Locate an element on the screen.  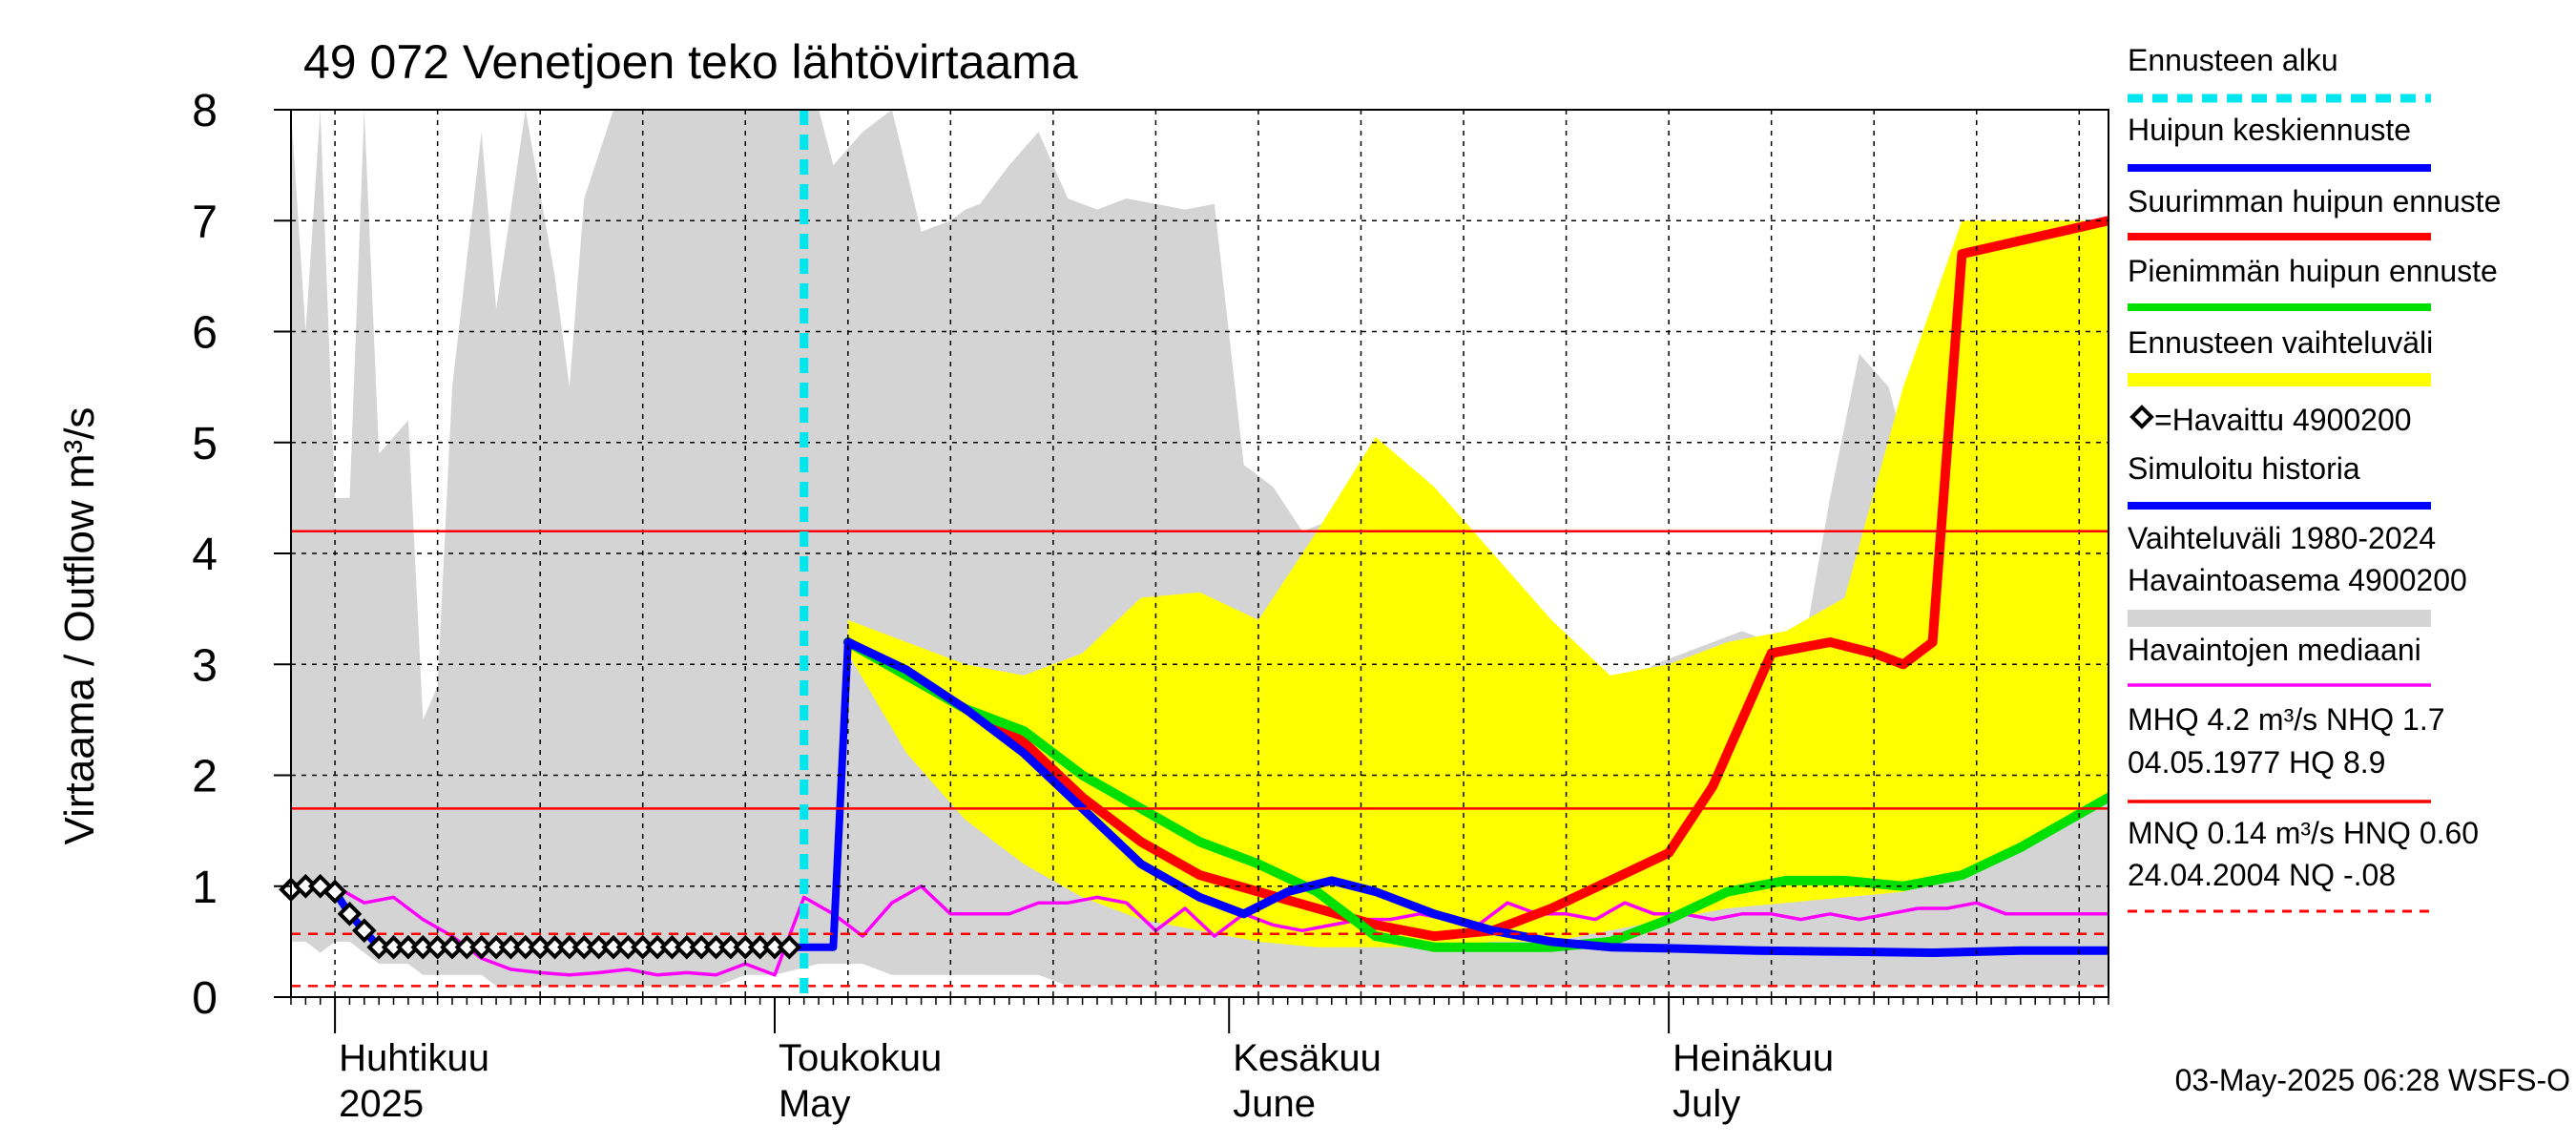
mean-peak-forecast-line is located at coordinates (1476, 797).